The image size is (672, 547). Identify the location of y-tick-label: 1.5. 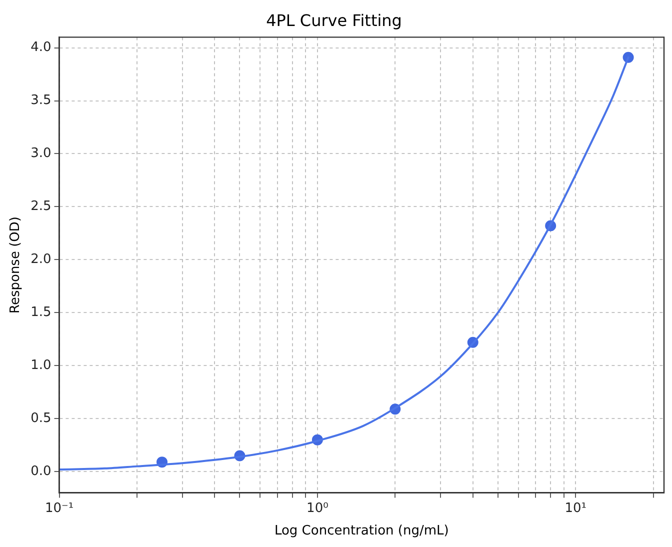
(41, 312).